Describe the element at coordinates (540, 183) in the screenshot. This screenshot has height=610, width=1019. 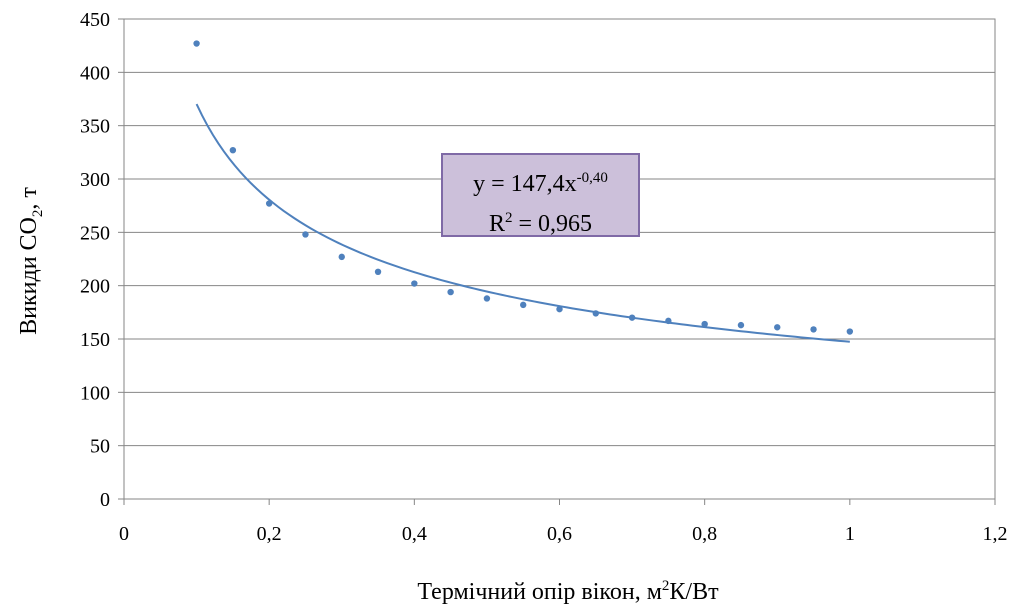
I see `trendline-equation: y = 147,4x-0,40` at that location.